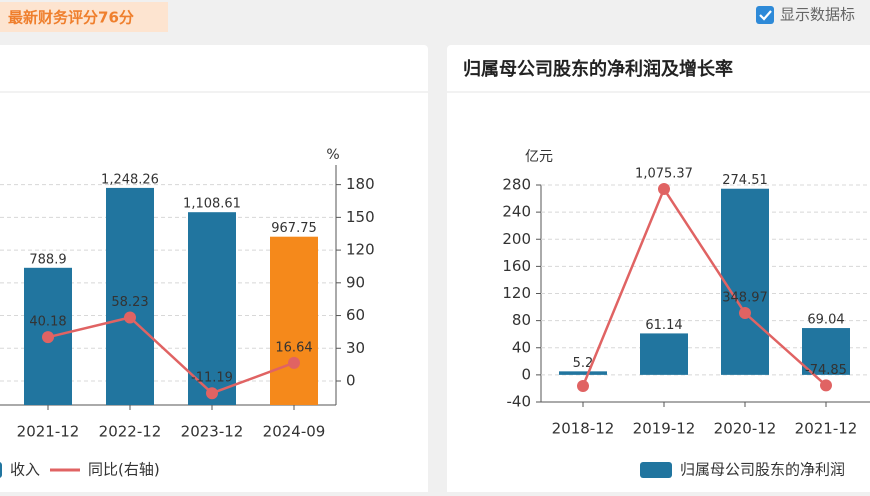 This screenshot has width=870, height=496. I want to click on y-tick-label: 80, so click(521, 320).